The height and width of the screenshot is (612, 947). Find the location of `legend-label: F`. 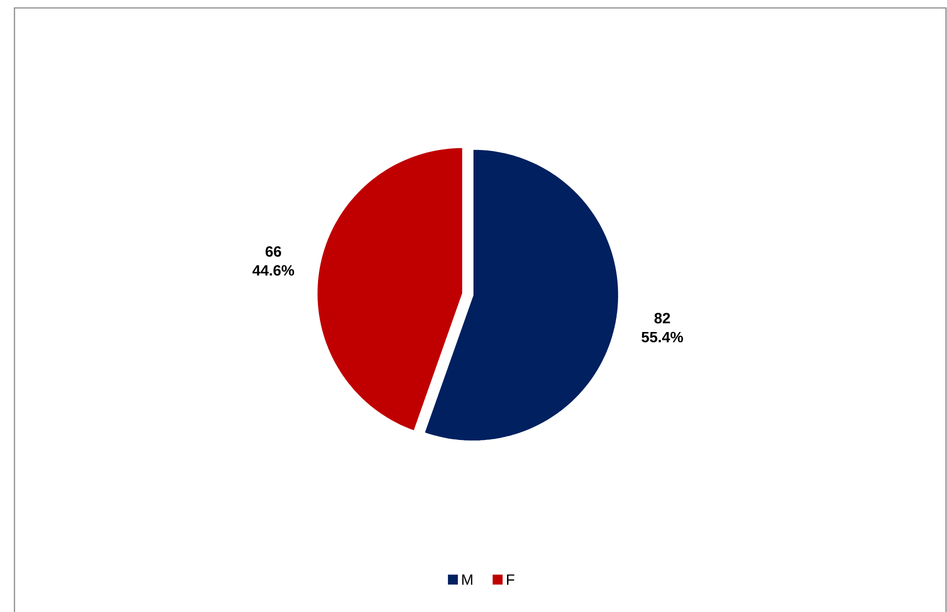

legend-label: F is located at coordinates (510, 579).